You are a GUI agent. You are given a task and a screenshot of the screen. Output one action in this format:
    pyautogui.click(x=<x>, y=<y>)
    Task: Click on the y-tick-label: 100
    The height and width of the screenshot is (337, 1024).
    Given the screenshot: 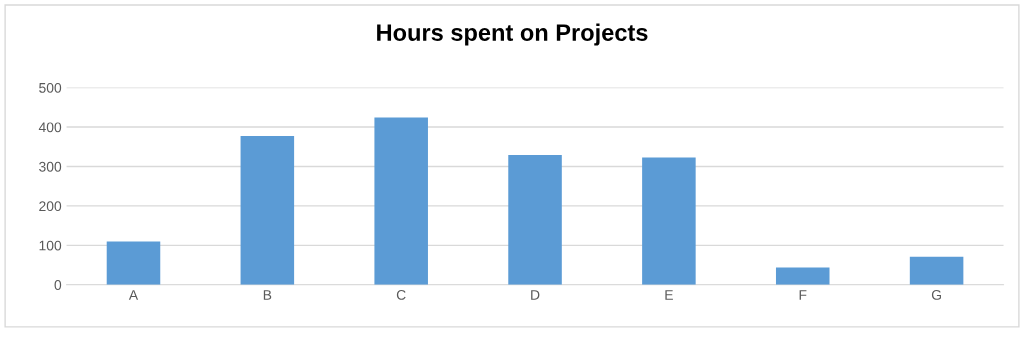 What is the action you would take?
    pyautogui.click(x=50, y=245)
    